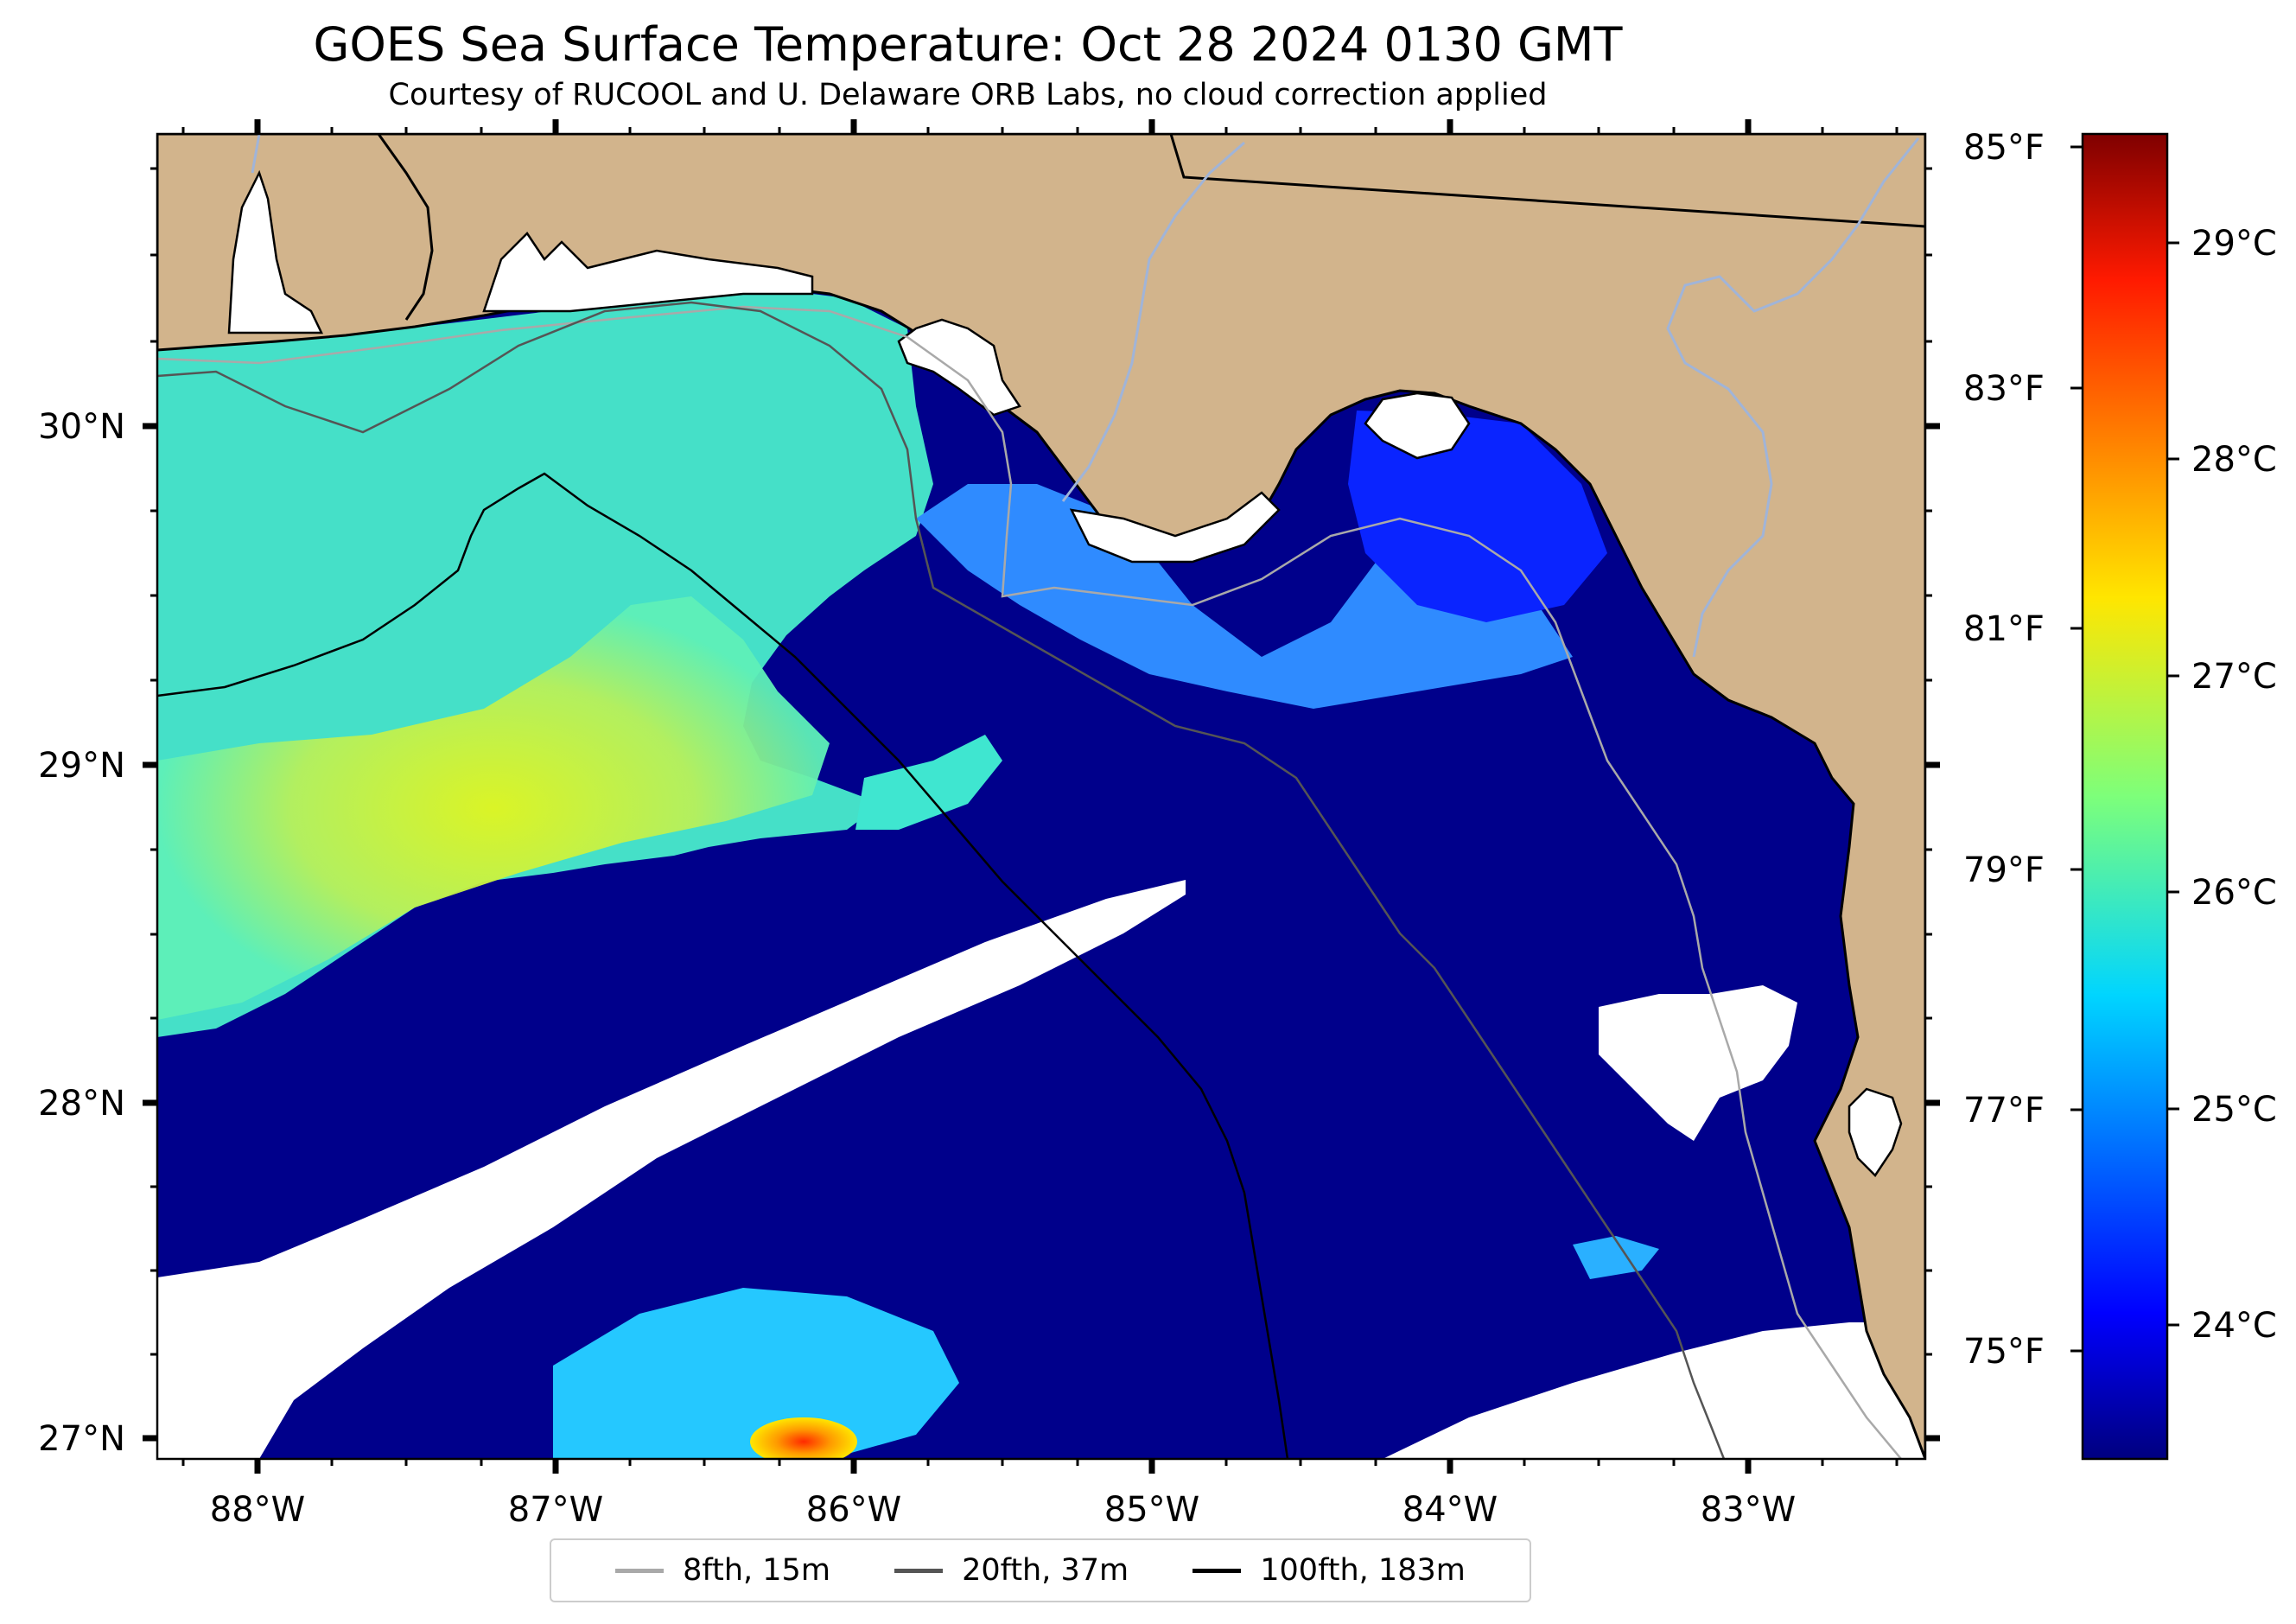 The width and height of the screenshot is (2296, 1624). Describe the element at coordinates (256, 154) in the screenshot. I see `river-west` at that location.